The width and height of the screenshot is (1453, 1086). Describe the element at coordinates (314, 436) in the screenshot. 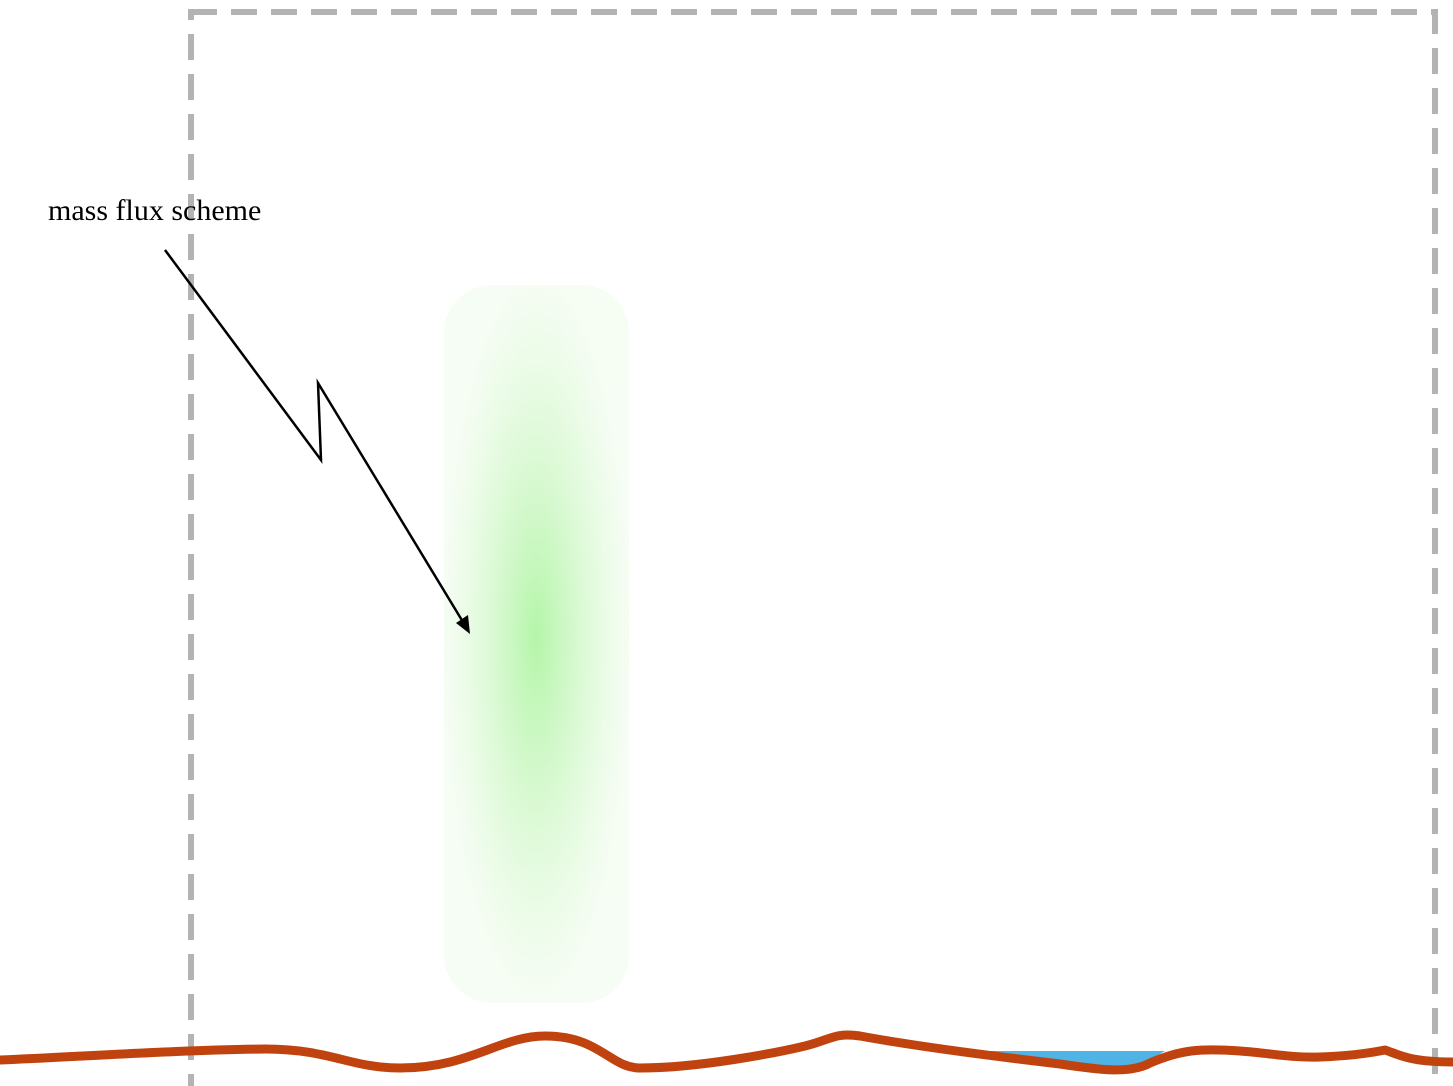

I see `annotation-arrow-line` at that location.